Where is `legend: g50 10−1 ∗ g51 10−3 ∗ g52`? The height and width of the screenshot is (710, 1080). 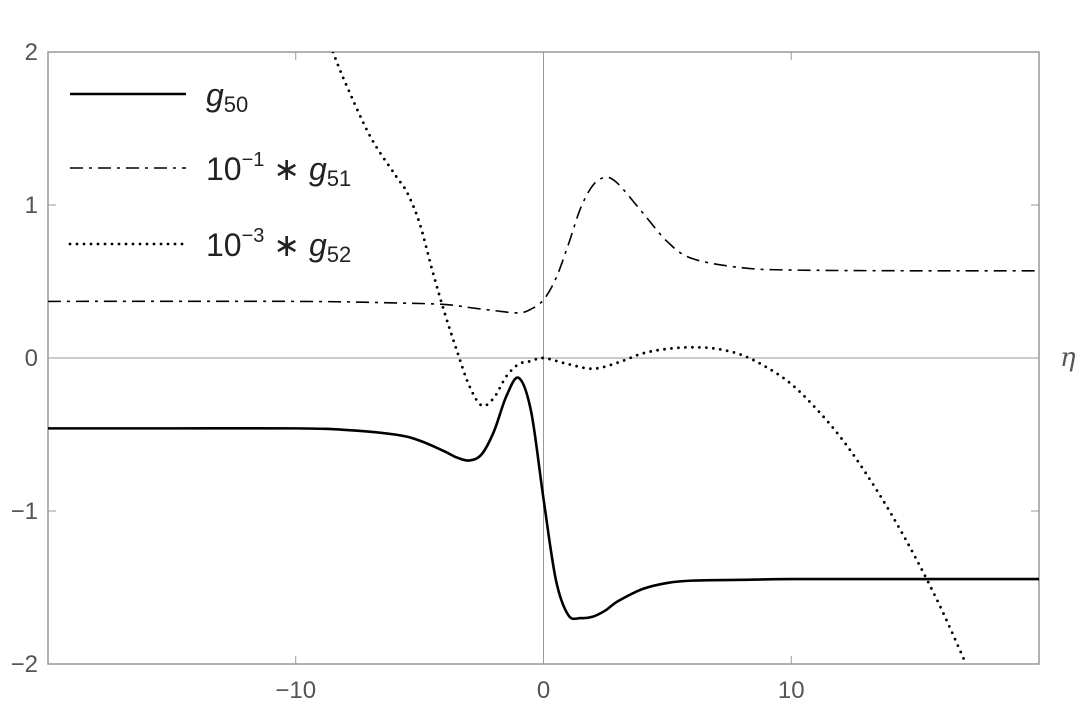 legend: g50 10−1 ∗ g51 10−3 ∗ g52 is located at coordinates (209, 172).